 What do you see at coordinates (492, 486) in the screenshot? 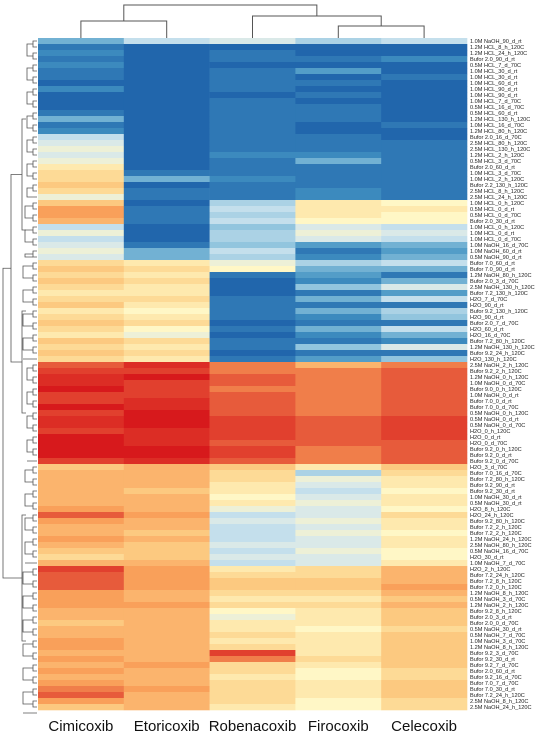
I see `row-label: Bufor 9.2_90_d_rt` at bounding box center [492, 486].